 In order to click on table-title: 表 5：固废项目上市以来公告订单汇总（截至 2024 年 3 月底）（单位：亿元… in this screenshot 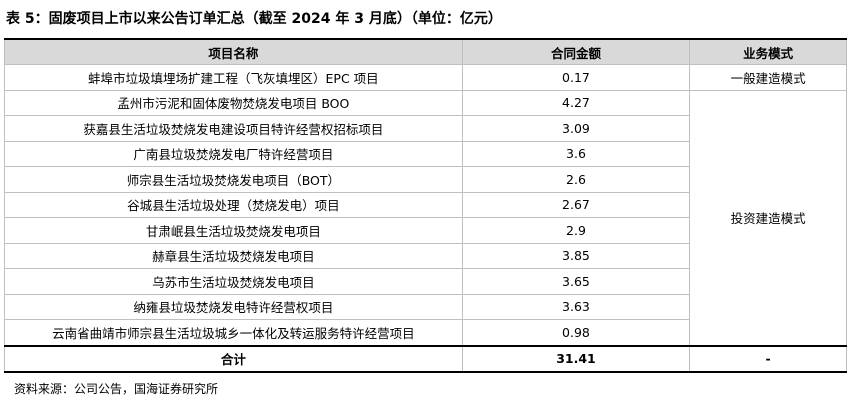, I will do `click(254, 19)`.